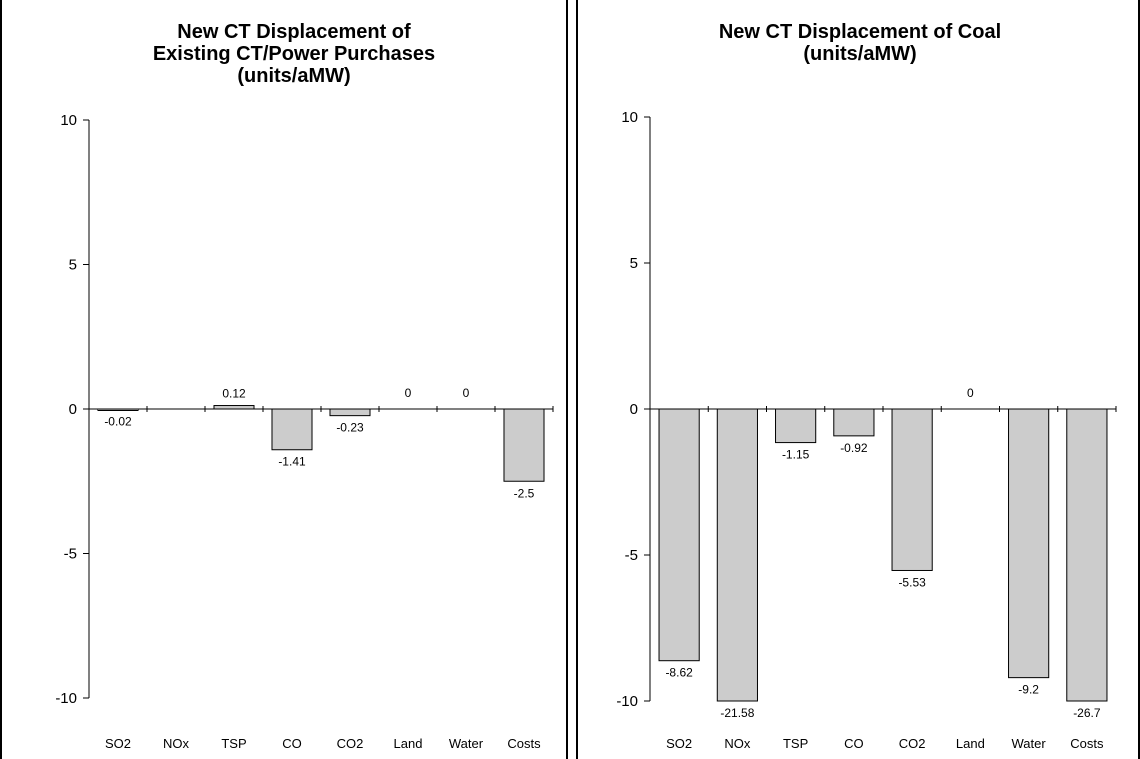 The image size is (1140, 759). Describe the element at coordinates (1029, 543) in the screenshot. I see `bar-water` at that location.